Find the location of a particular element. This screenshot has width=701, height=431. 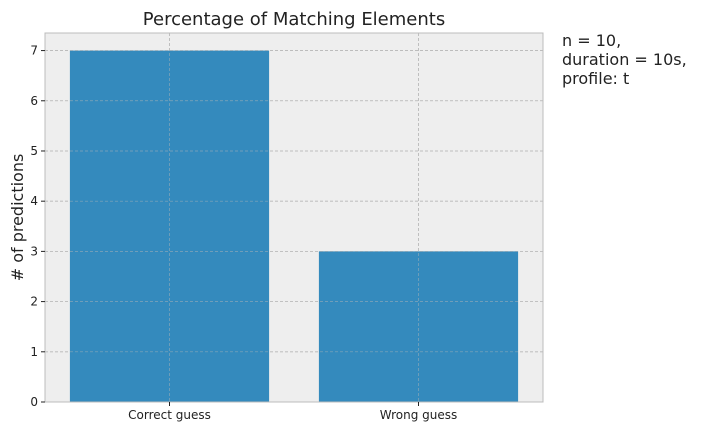

y-tick-label: 7 is located at coordinates (34, 51).